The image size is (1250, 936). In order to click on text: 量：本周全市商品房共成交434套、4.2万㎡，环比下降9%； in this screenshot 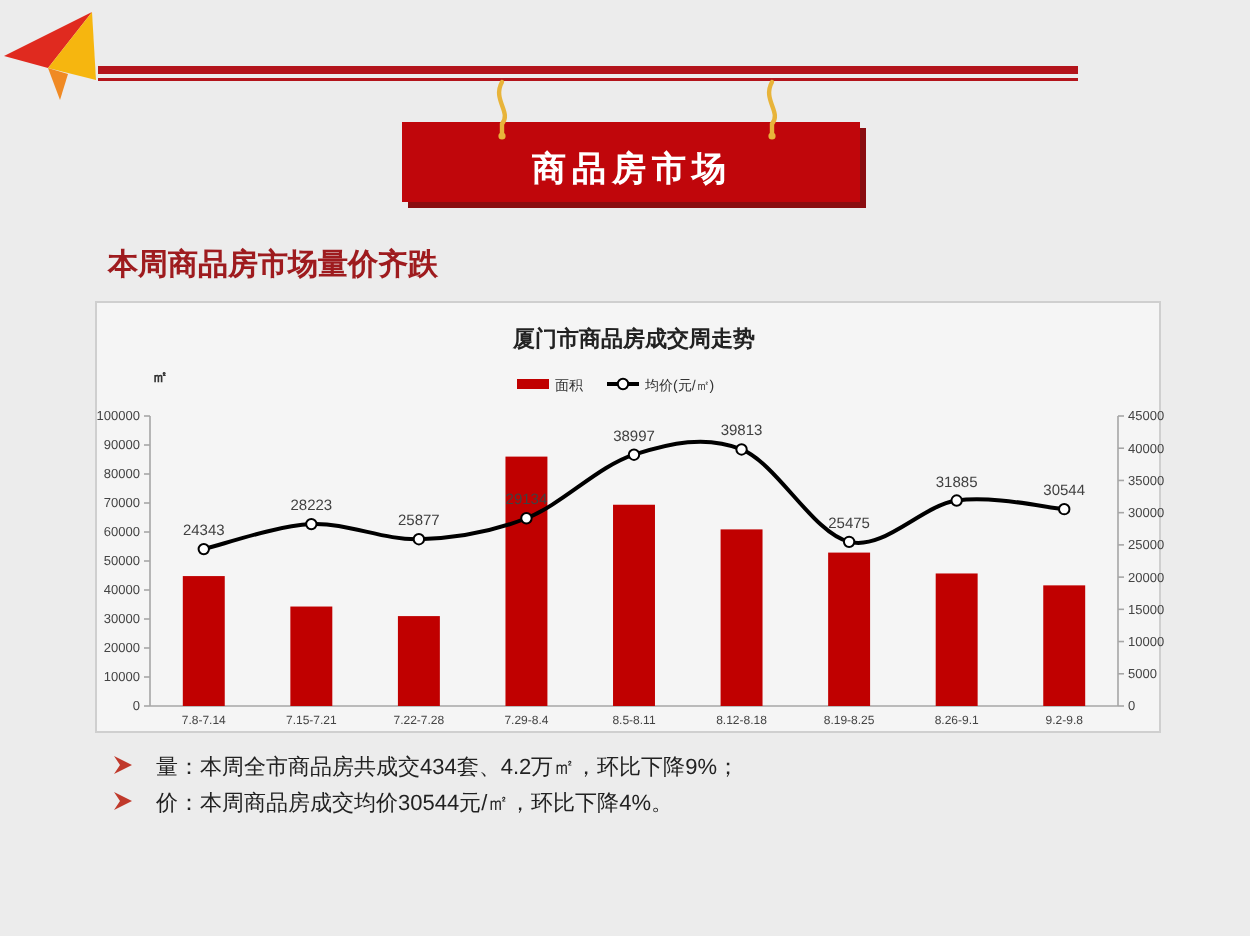, I will do `click(448, 767)`.